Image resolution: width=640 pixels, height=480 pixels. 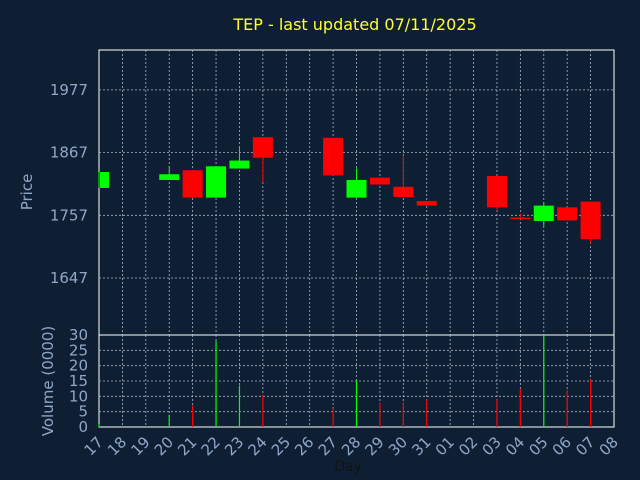 I want to click on volume-bars, so click(x=345, y=381).